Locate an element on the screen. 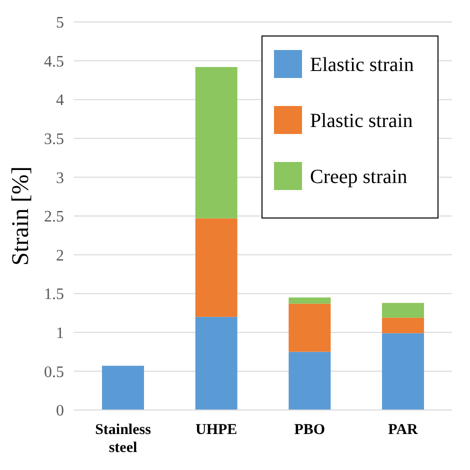  legend-label: Plastic strain is located at coordinates (361, 121).